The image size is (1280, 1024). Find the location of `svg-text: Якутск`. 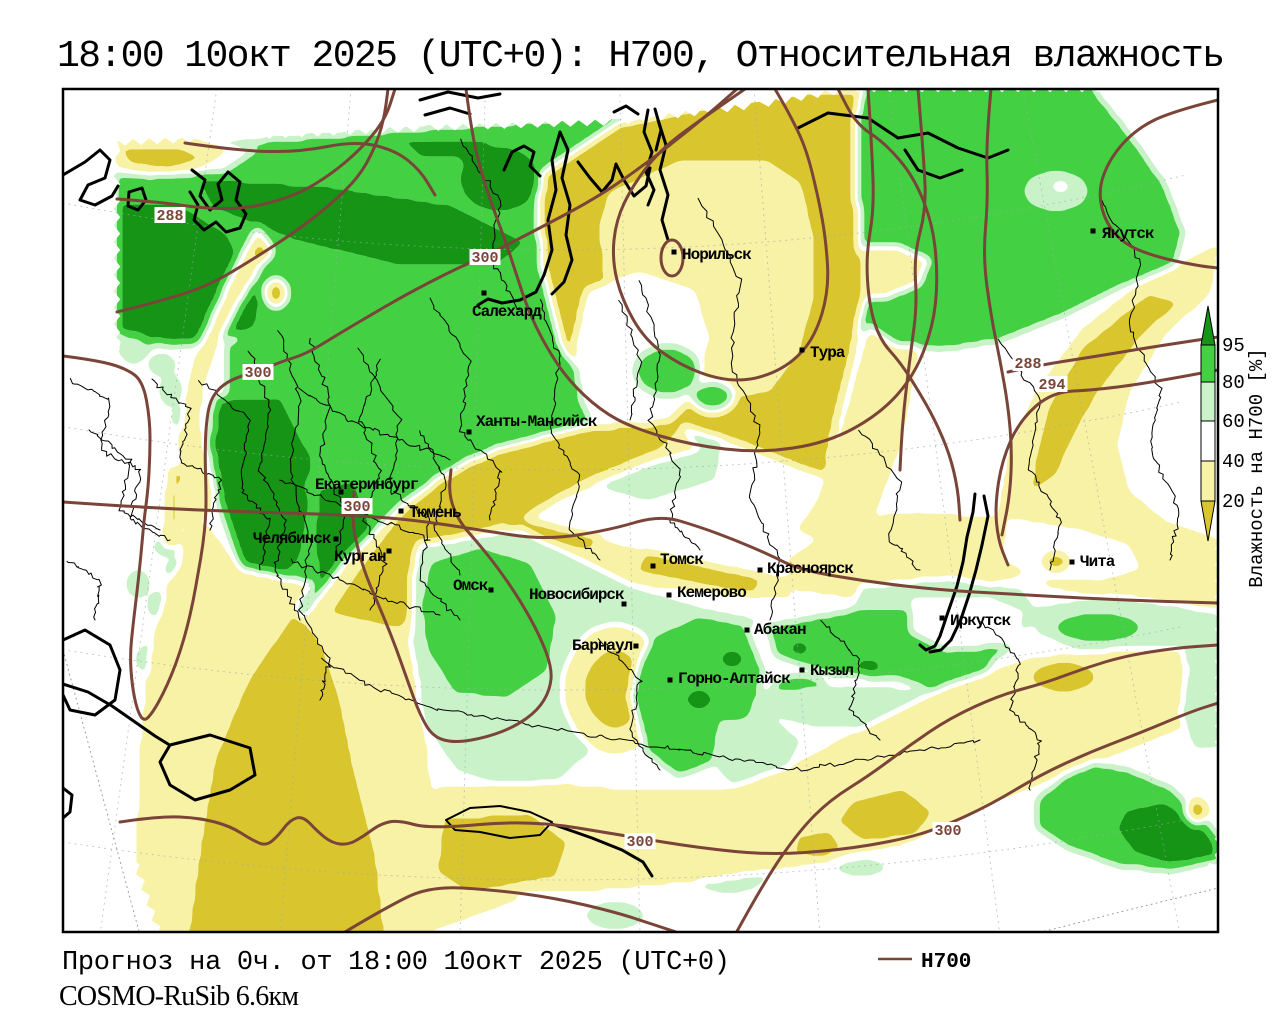

svg-text: Якутск is located at coordinates (1128, 234).